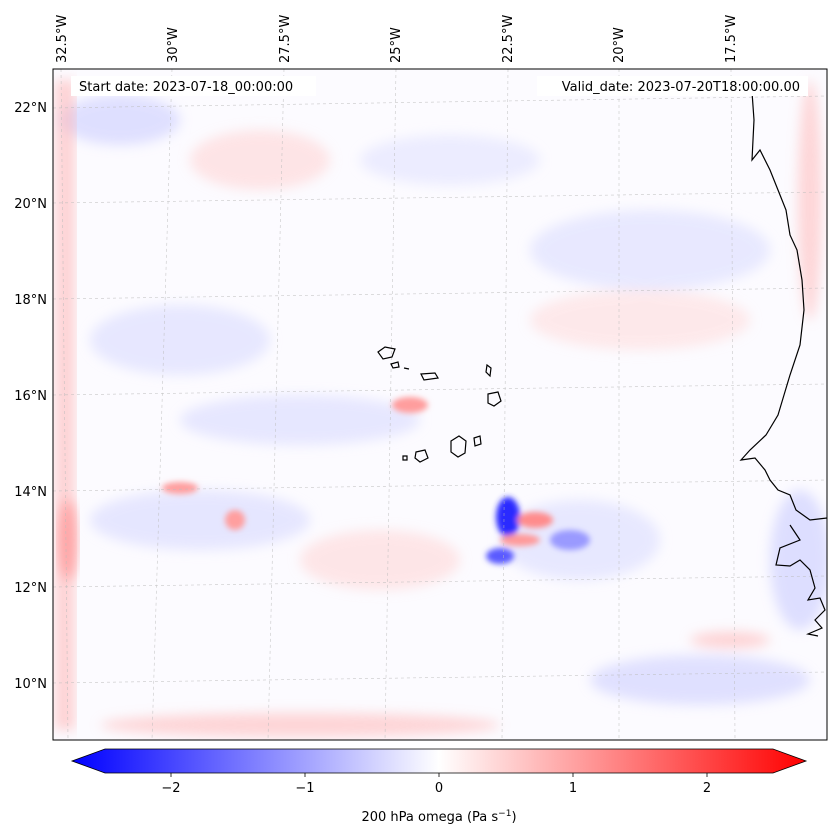 The image size is (837, 839). Describe the element at coordinates (439, 761) in the screenshot. I see `colorbar-bar` at that location.